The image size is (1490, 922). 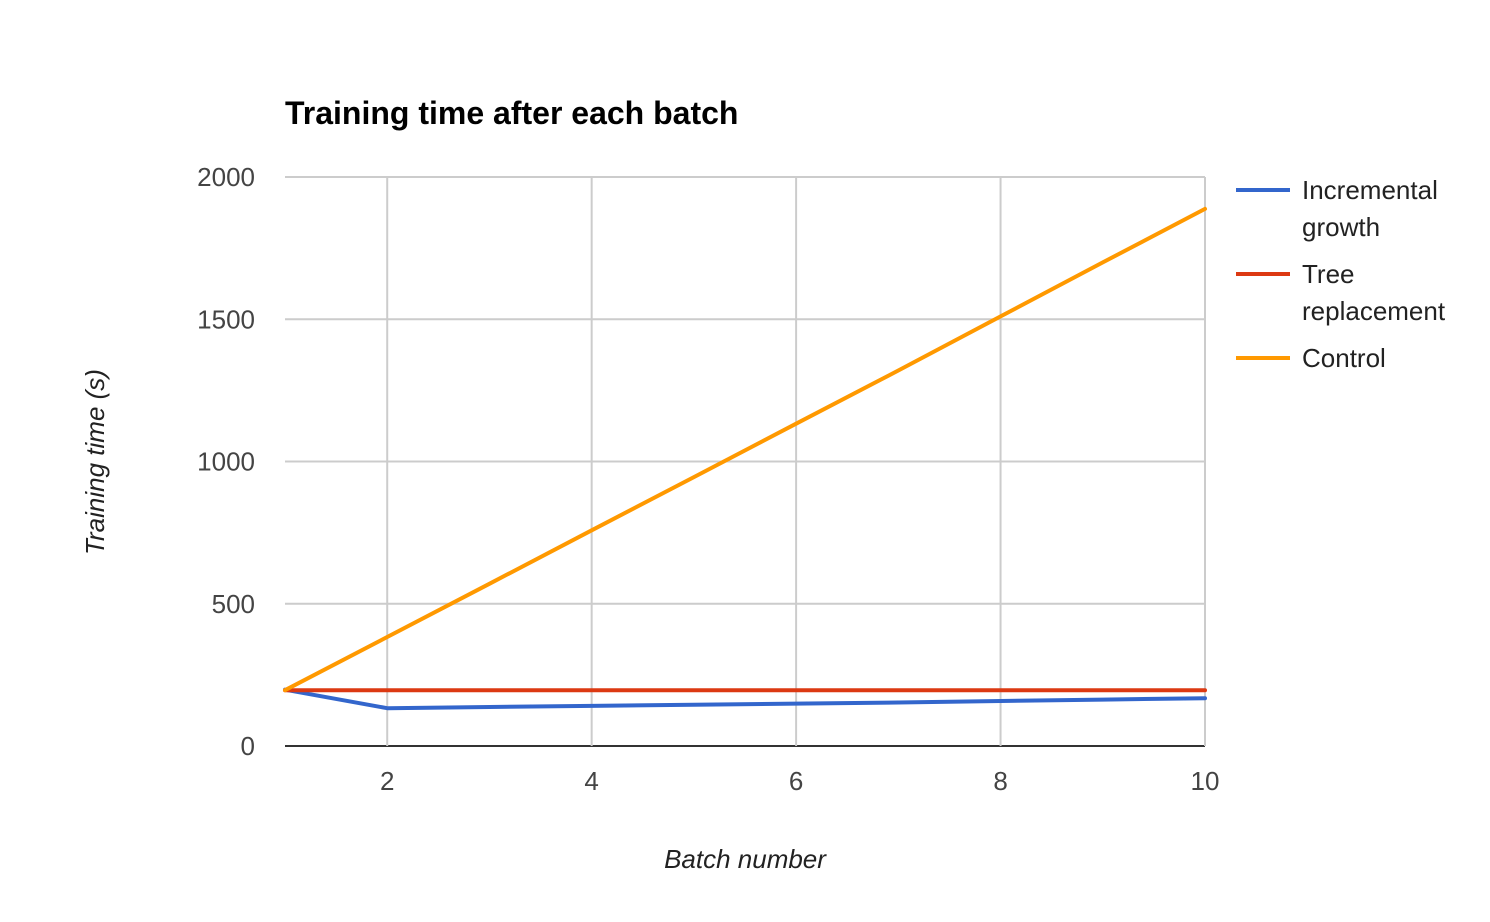 What do you see at coordinates (591, 781) in the screenshot?
I see `x-tick-label: 4` at bounding box center [591, 781].